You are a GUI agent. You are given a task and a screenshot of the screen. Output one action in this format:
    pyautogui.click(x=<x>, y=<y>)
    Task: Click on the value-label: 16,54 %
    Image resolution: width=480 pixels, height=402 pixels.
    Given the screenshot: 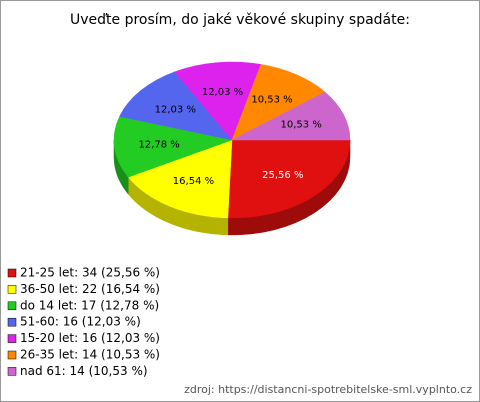 What is the action you would take?
    pyautogui.click(x=193, y=181)
    